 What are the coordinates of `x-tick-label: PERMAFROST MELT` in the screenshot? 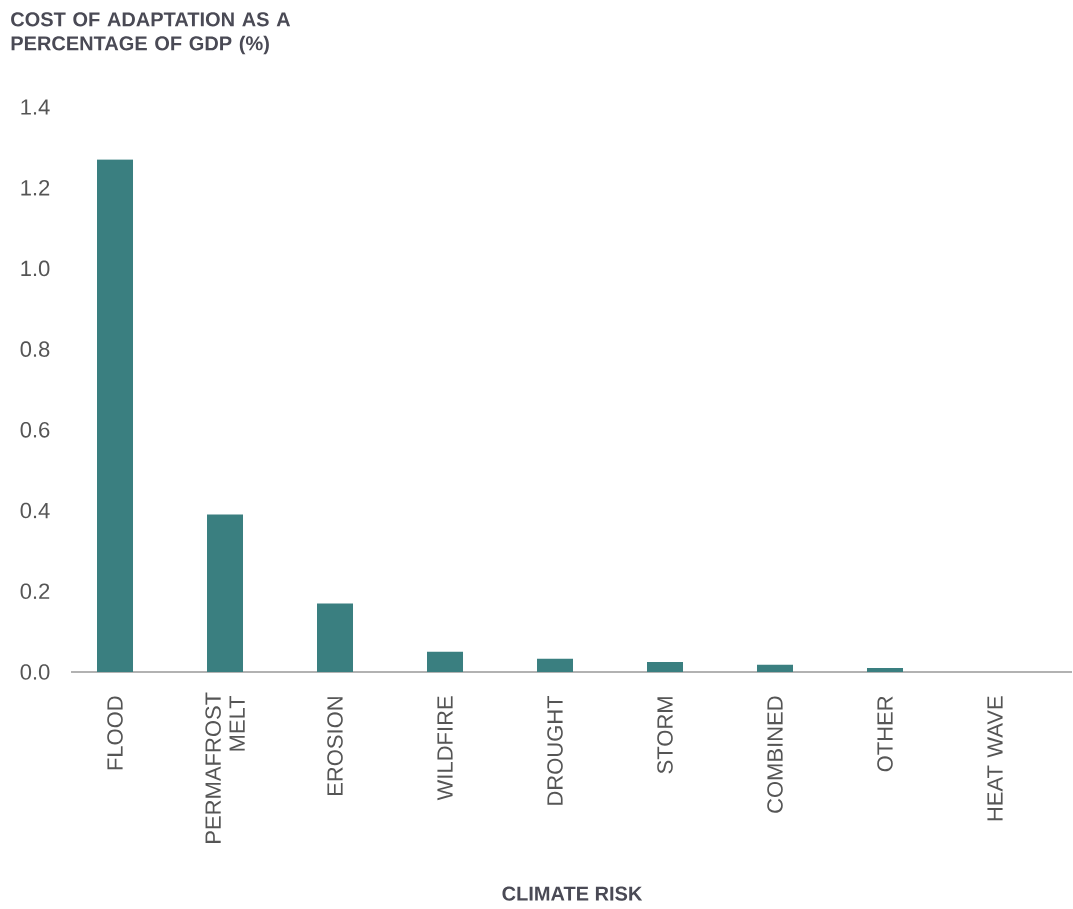 It's located at (225, 767).